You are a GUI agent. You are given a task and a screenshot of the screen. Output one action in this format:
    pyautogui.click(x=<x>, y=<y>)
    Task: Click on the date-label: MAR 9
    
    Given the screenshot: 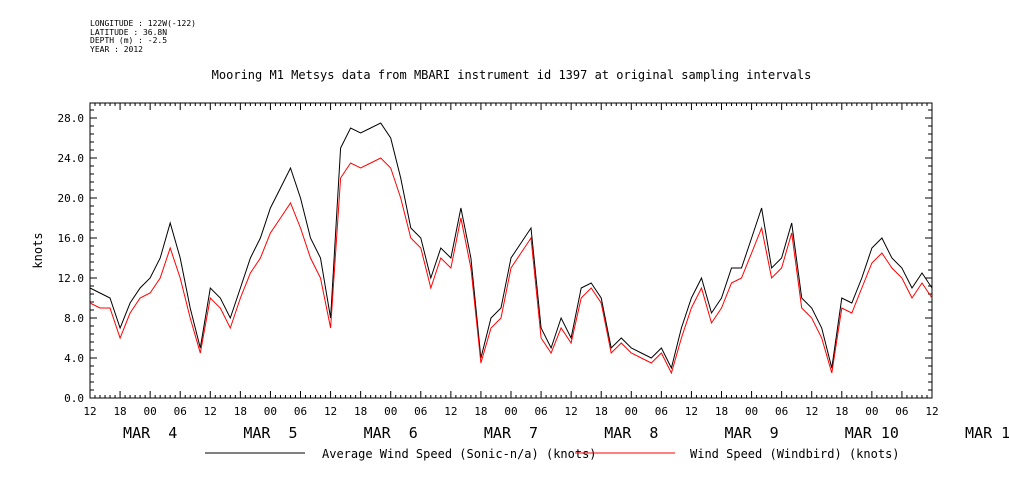 What is the action you would take?
    pyautogui.click(x=751, y=433)
    